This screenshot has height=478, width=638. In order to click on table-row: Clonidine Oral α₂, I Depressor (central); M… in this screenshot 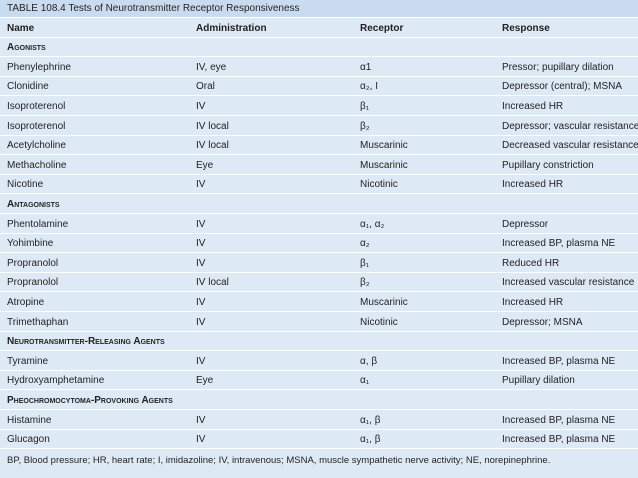, I will do `click(319, 87)`.